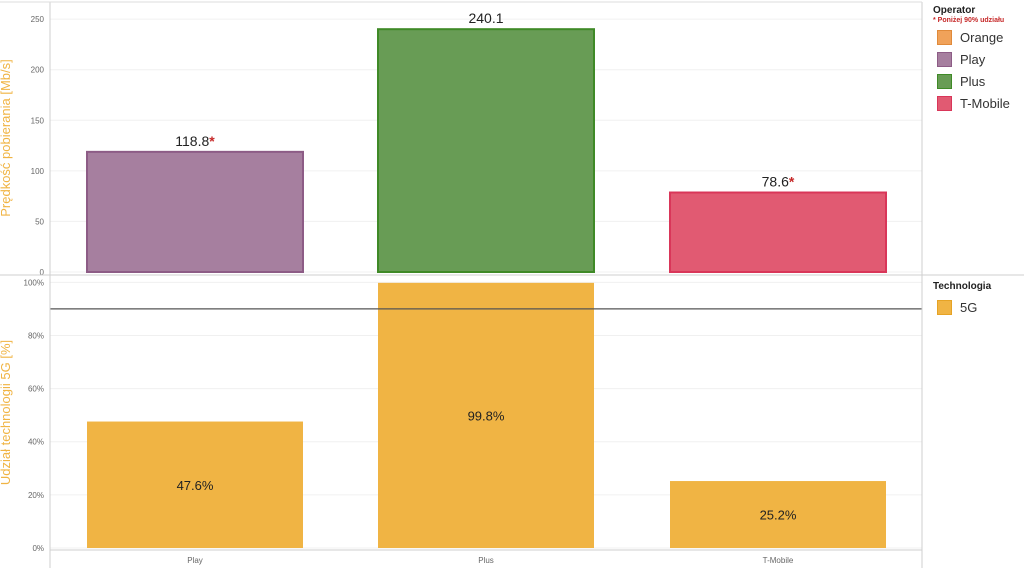  I want to click on technology-legend: Technologia 5G, so click(962, 299).